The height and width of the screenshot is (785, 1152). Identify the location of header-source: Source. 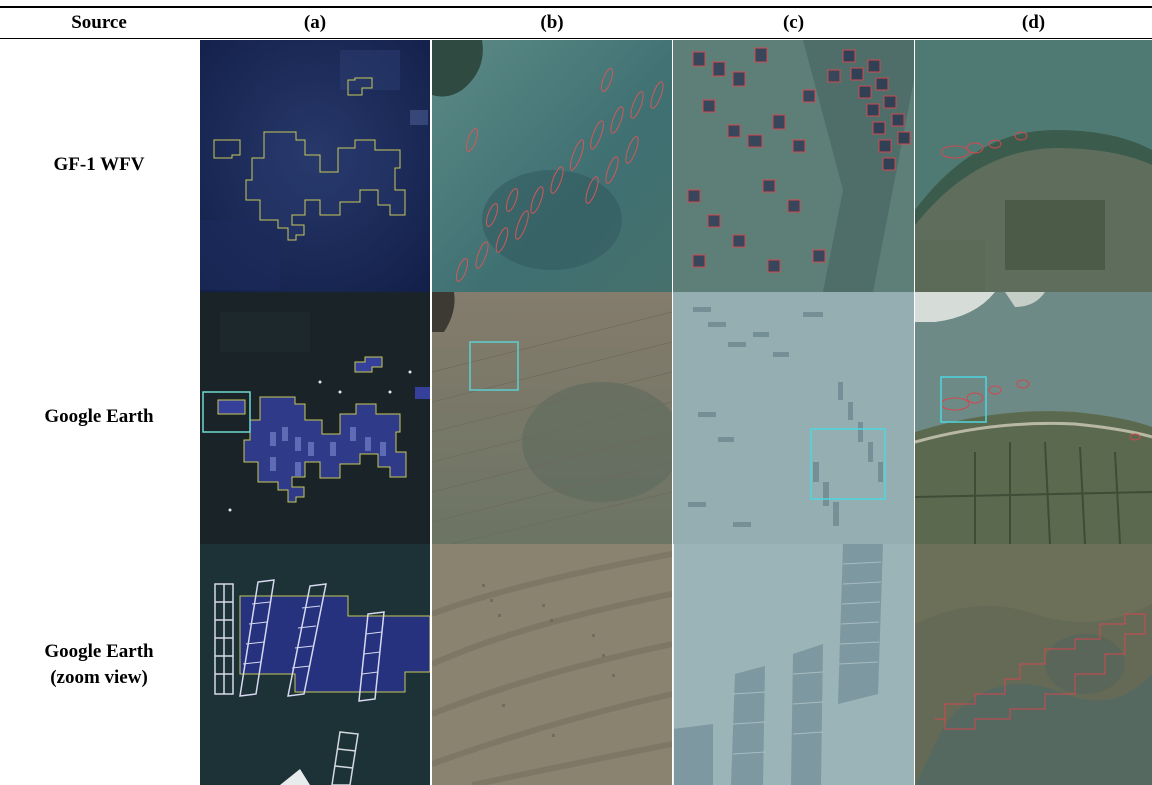
(99, 22).